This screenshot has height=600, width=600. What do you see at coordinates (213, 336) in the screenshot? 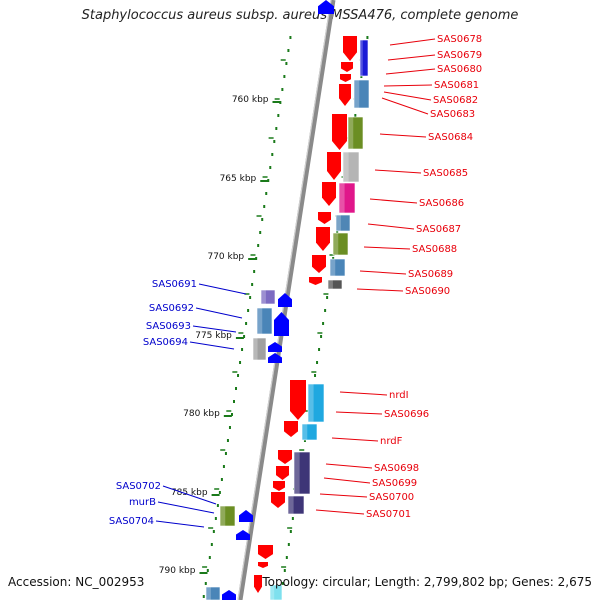
I see `scale-tick-label: 775 kbp` at bounding box center [213, 336].